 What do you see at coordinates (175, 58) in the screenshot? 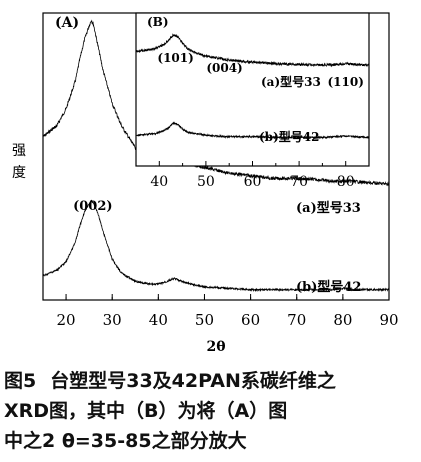
I see `annotation-101: (101)` at bounding box center [175, 58].